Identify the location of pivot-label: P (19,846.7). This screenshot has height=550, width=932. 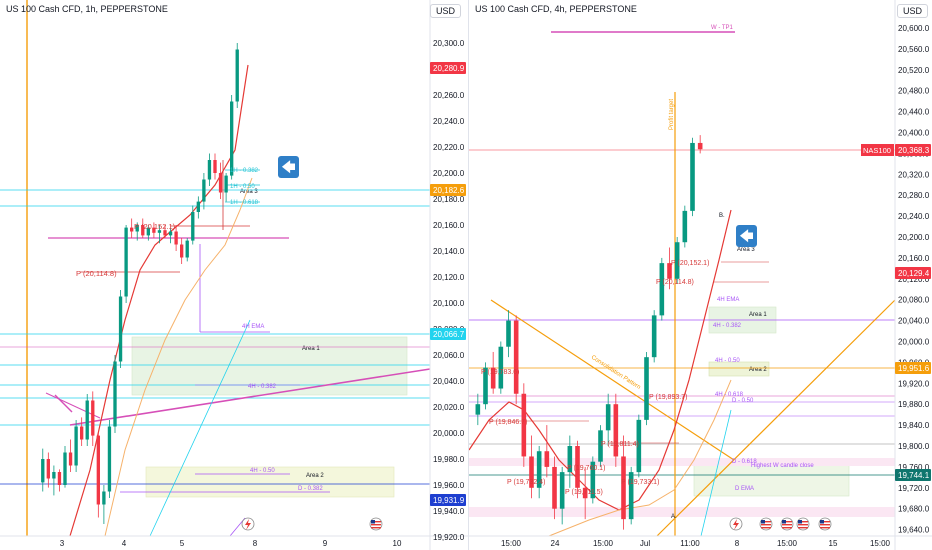
(508, 422).